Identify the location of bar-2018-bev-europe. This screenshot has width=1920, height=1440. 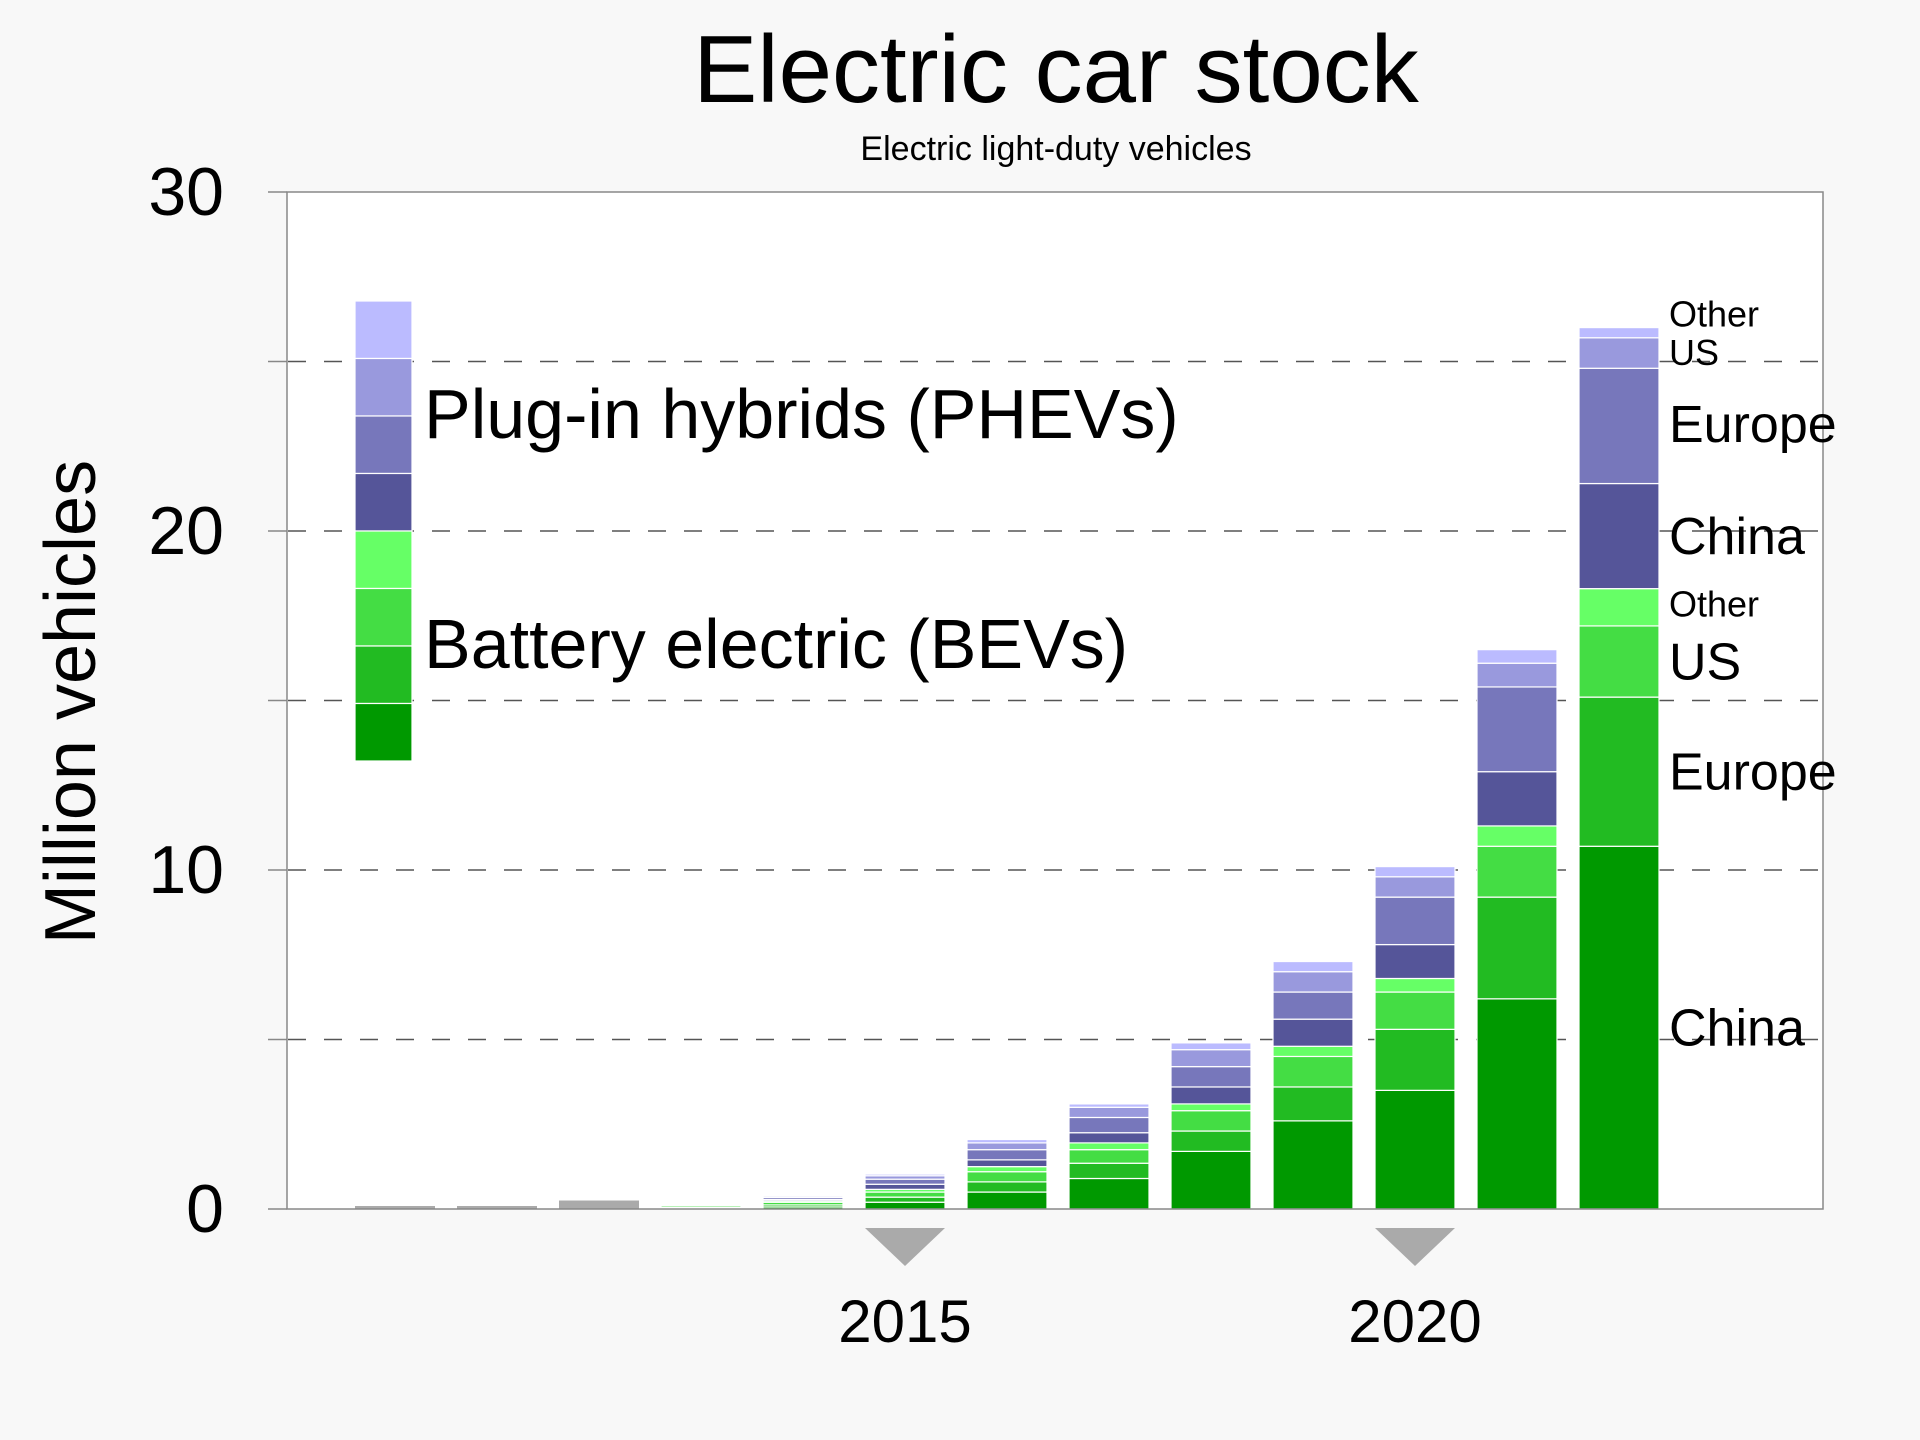
(1211, 1141).